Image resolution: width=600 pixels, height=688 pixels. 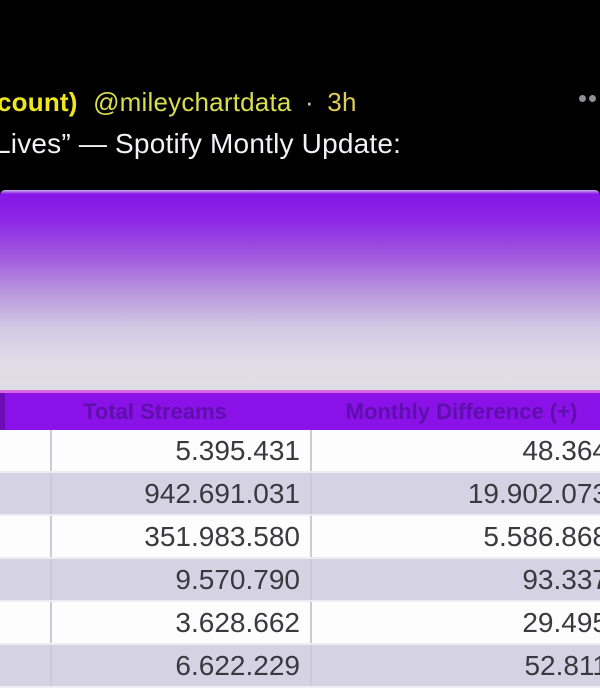 I want to click on tweet-byline: count) @mileychartdata · 3h, so click(x=178, y=102).